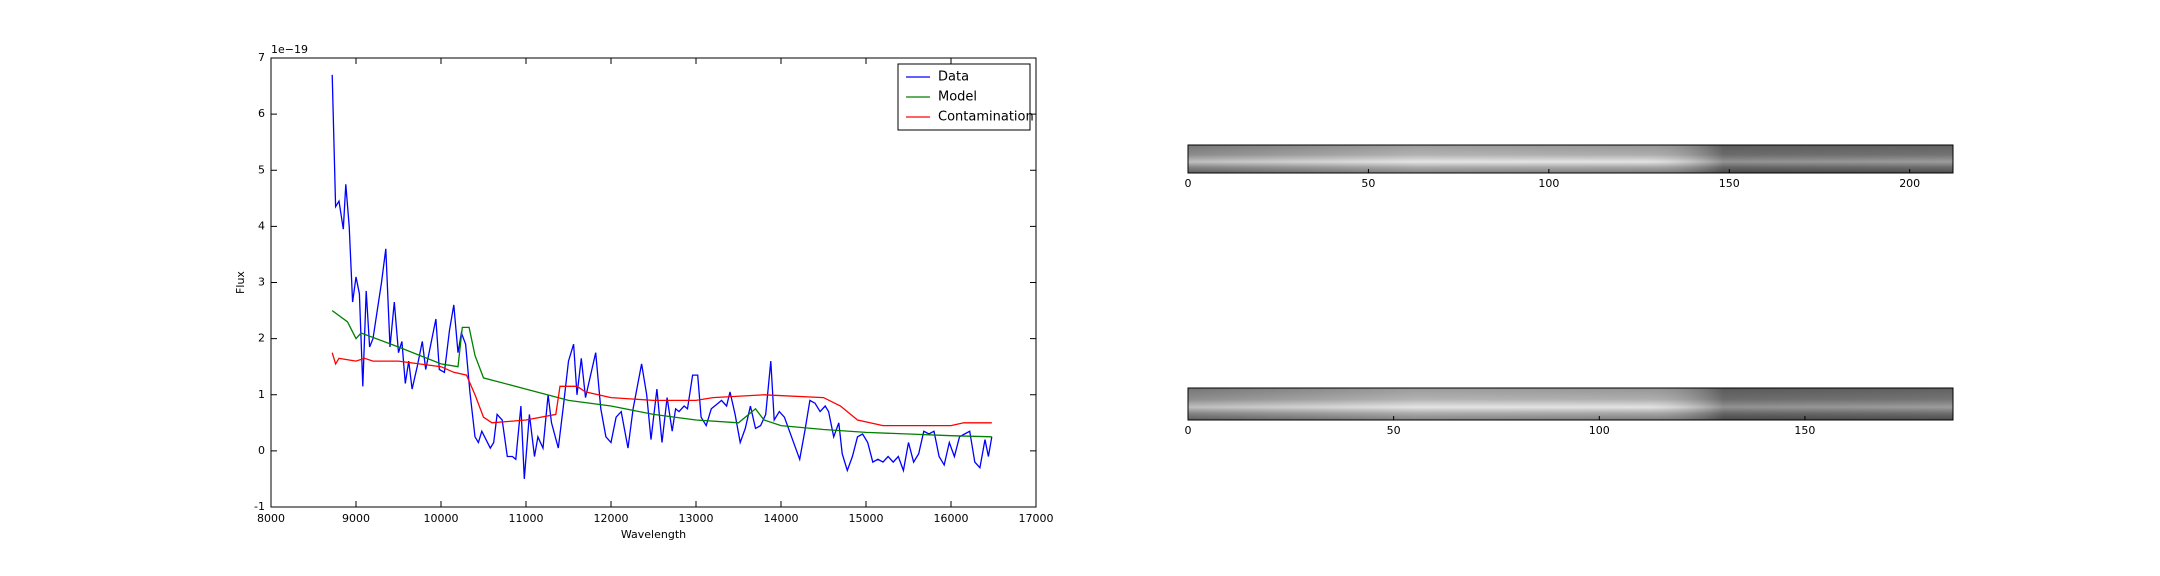  What do you see at coordinates (1909, 183) in the screenshot?
I see `x-tick-label: 200` at bounding box center [1909, 183].